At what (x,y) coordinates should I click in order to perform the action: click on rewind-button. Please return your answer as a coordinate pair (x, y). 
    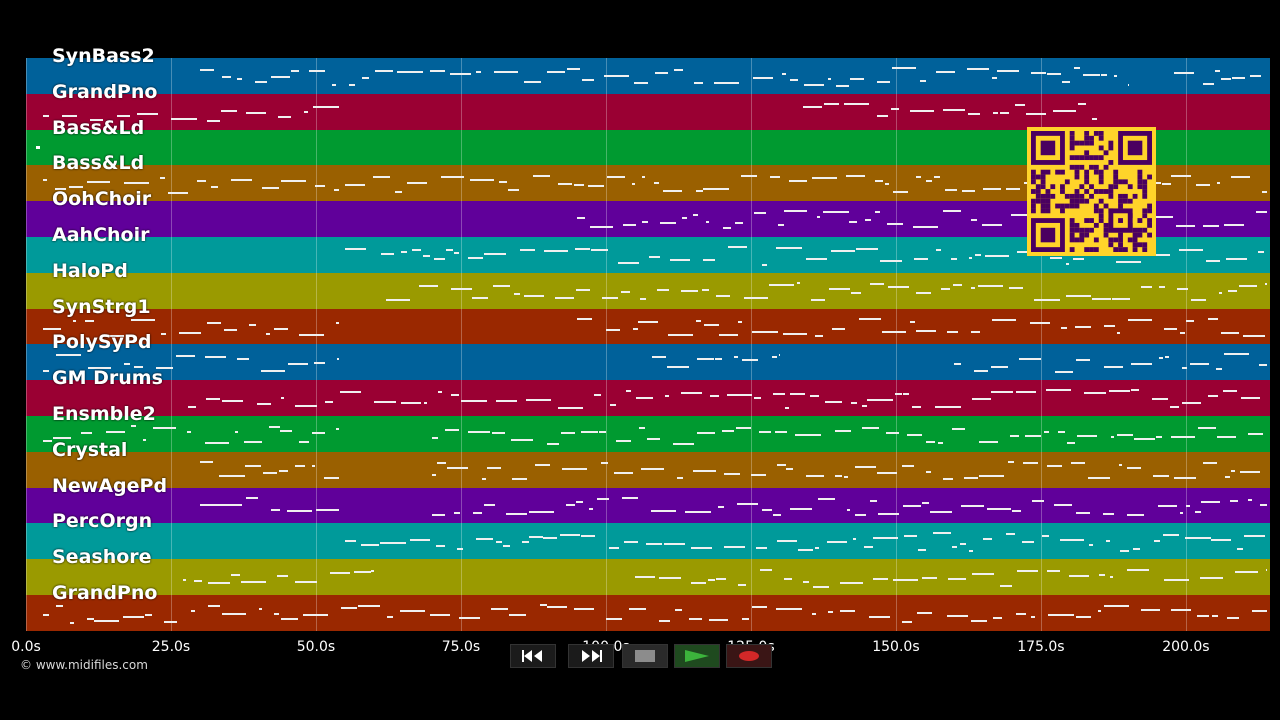
    Looking at the image, I should click on (533, 656).